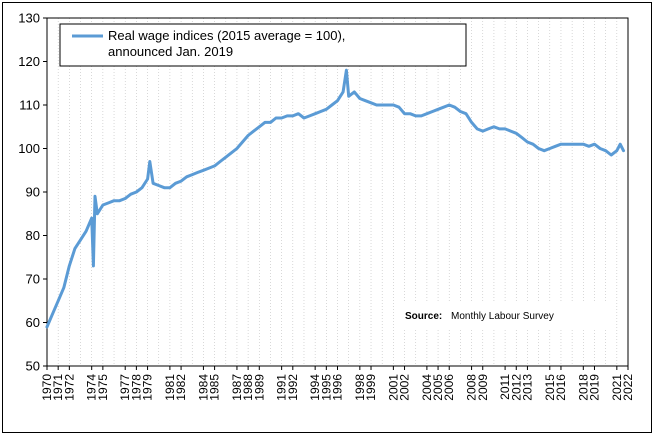  What do you see at coordinates (33, 322) in the screenshot?
I see `y-tick-label: 60` at bounding box center [33, 322].